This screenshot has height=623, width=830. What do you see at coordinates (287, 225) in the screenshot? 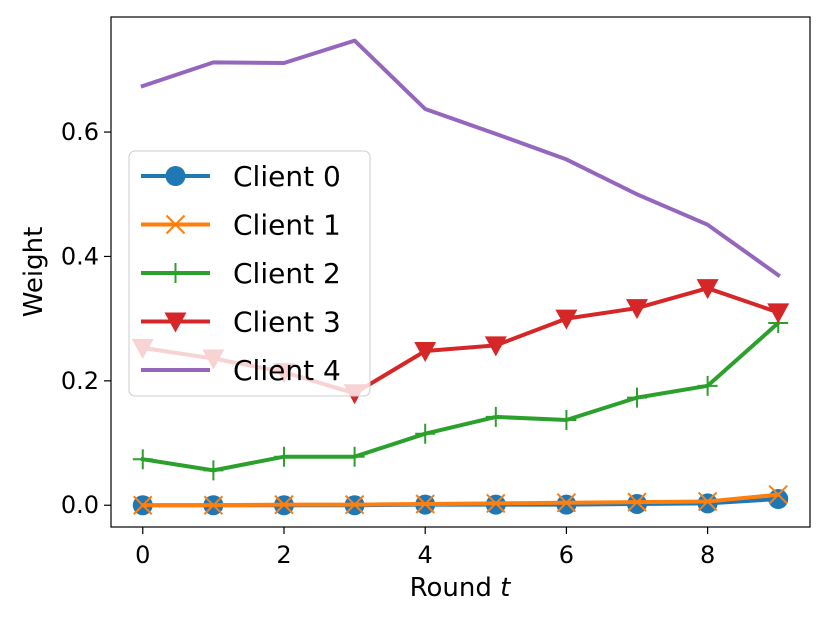
I see `legend-label: Client 1` at bounding box center [287, 225].